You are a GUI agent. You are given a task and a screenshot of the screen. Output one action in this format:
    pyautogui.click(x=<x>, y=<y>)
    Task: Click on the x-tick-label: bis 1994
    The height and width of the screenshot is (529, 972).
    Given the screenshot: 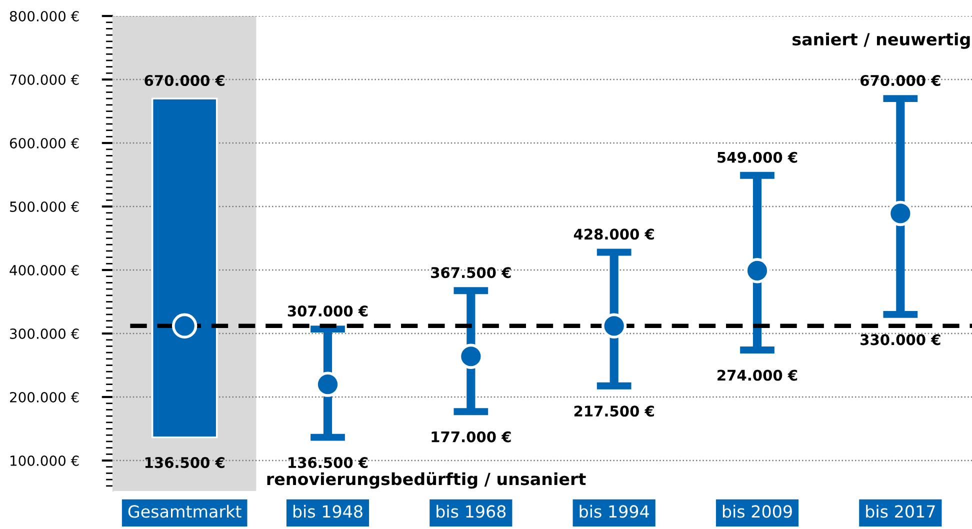 What is the action you would take?
    pyautogui.click(x=614, y=511)
    